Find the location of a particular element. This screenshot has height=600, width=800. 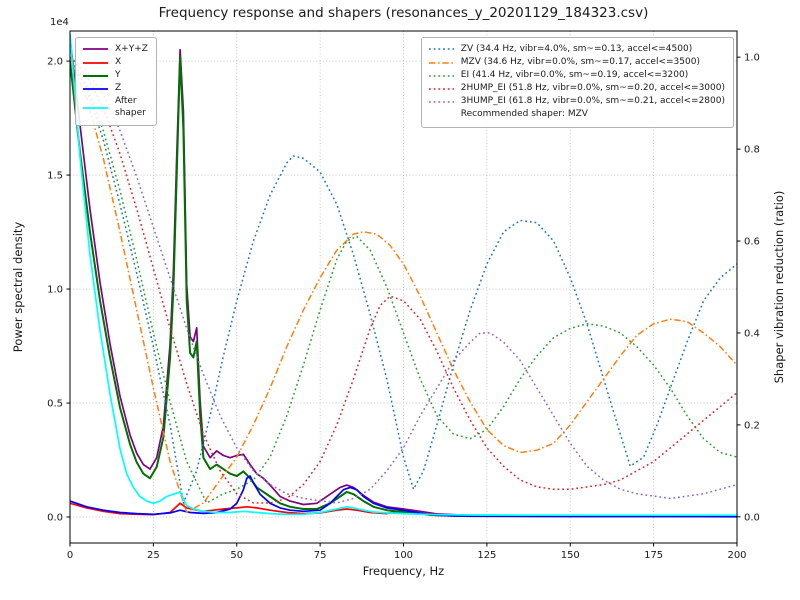

legend-label: X+Y+Z is located at coordinates (131, 48).